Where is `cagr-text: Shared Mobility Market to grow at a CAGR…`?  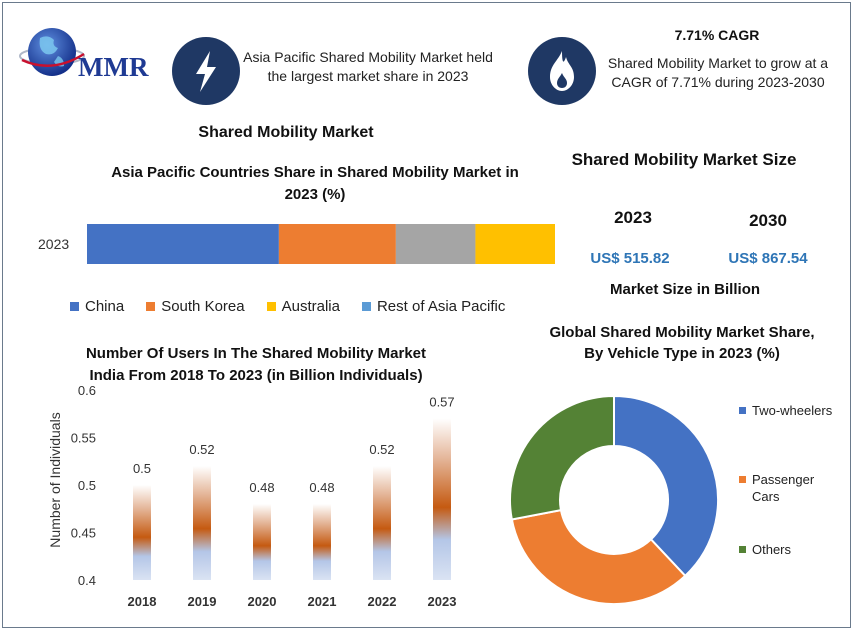
cagr-text: Shared Mobility Market to grow at a CAGR… is located at coordinates (718, 72).